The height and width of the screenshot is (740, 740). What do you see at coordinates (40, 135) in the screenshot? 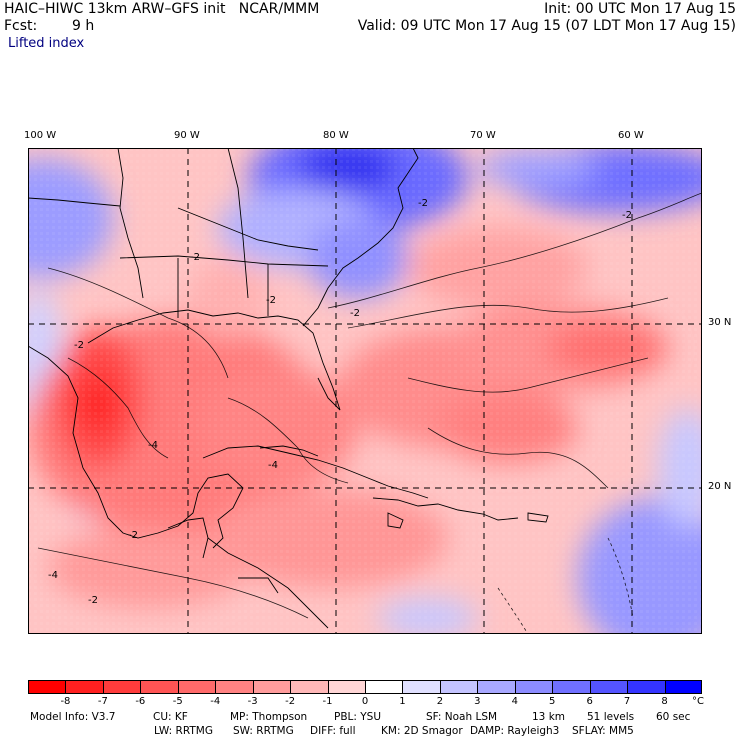
I see `lon-label-100w: 100 W` at bounding box center [40, 135].